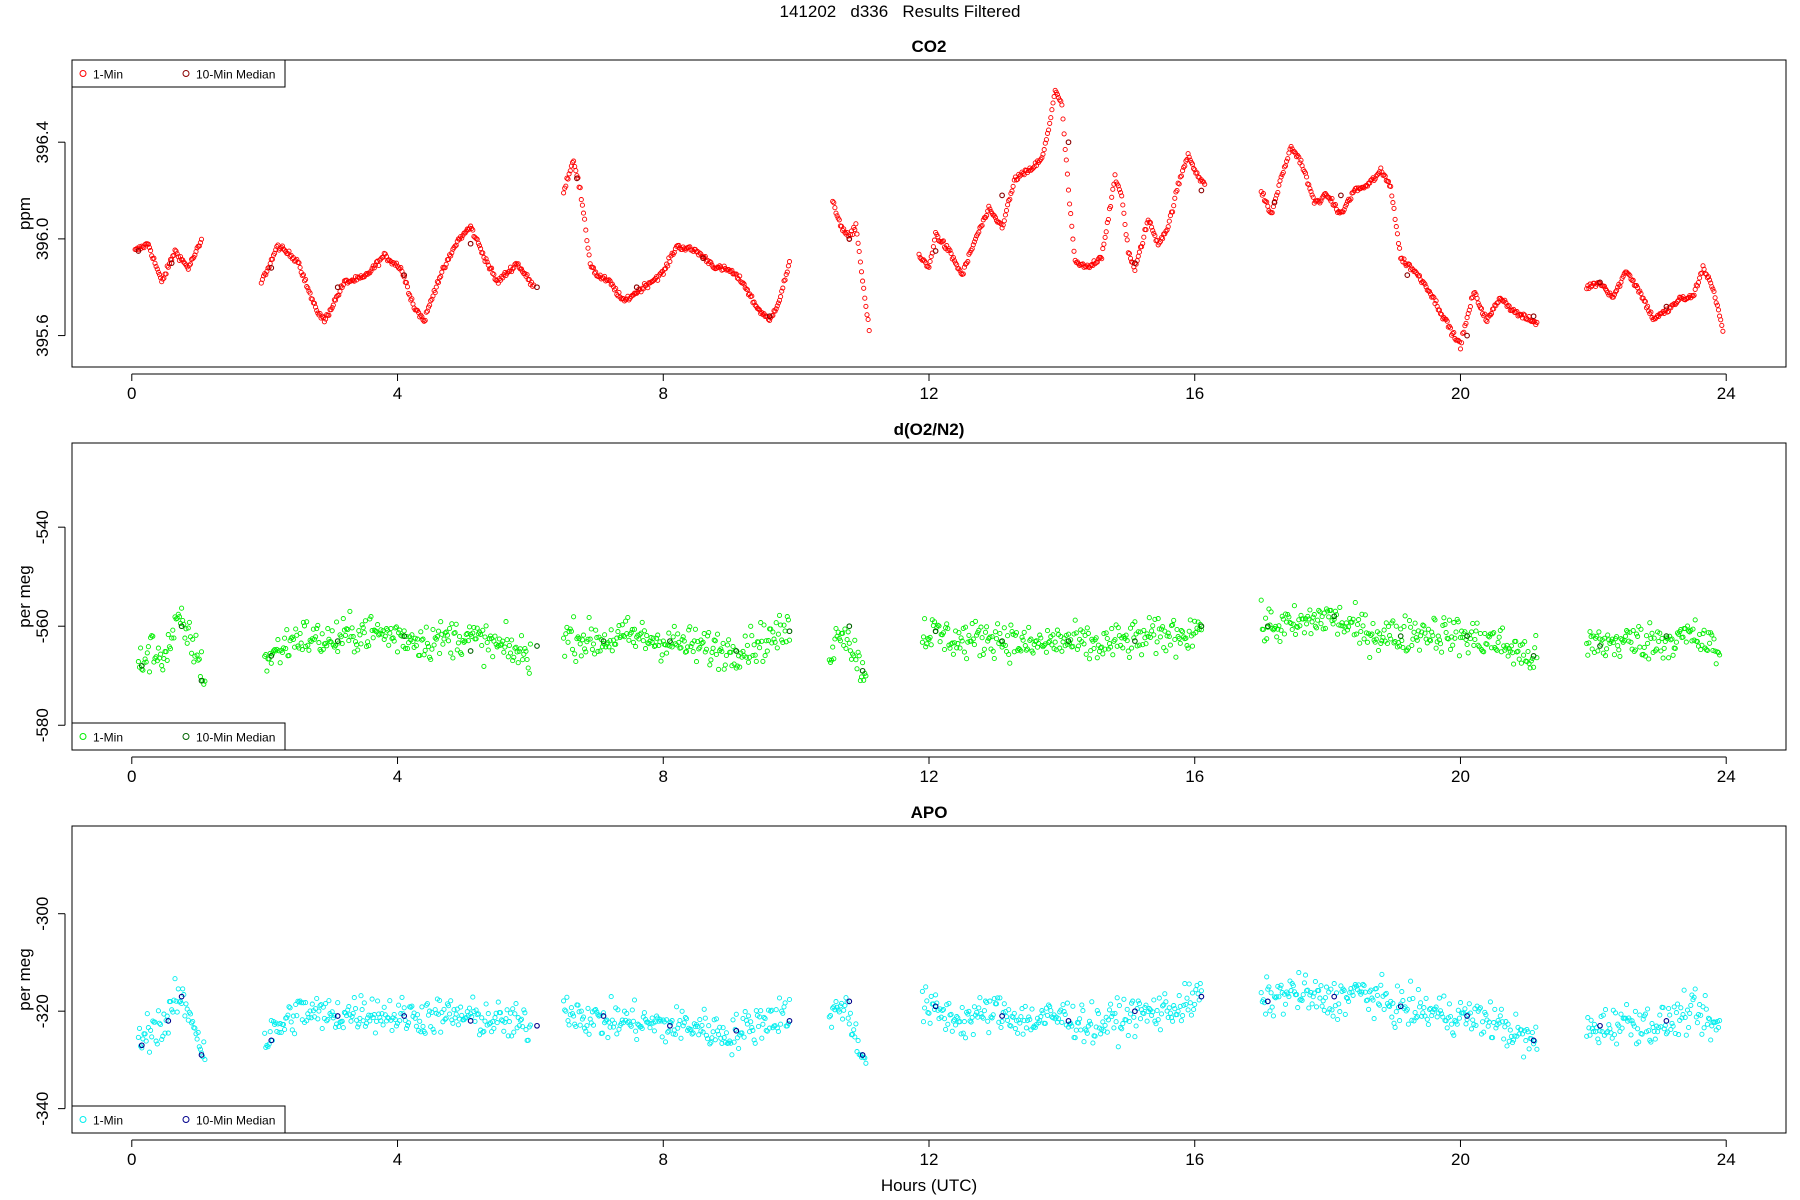 Image resolution: width=1800 pixels, height=1200 pixels. Describe the element at coordinates (235, 75) in the screenshot. I see `legend-label-median: 10-Min Median` at that location.